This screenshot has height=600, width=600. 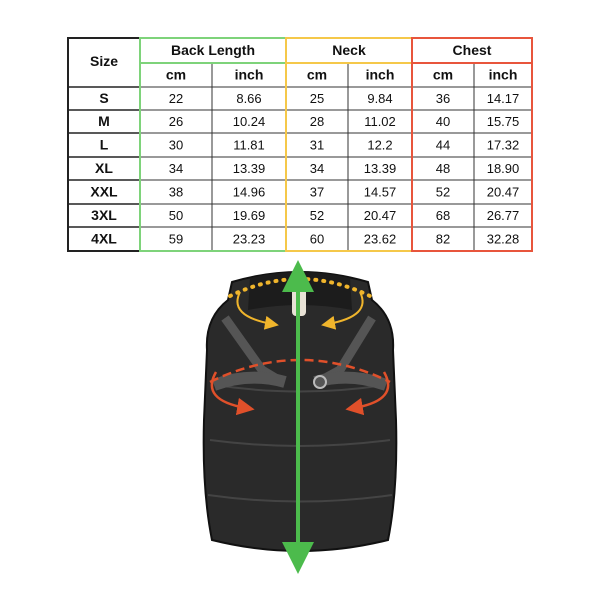 I want to click on cell: 17.32, so click(x=503, y=144).